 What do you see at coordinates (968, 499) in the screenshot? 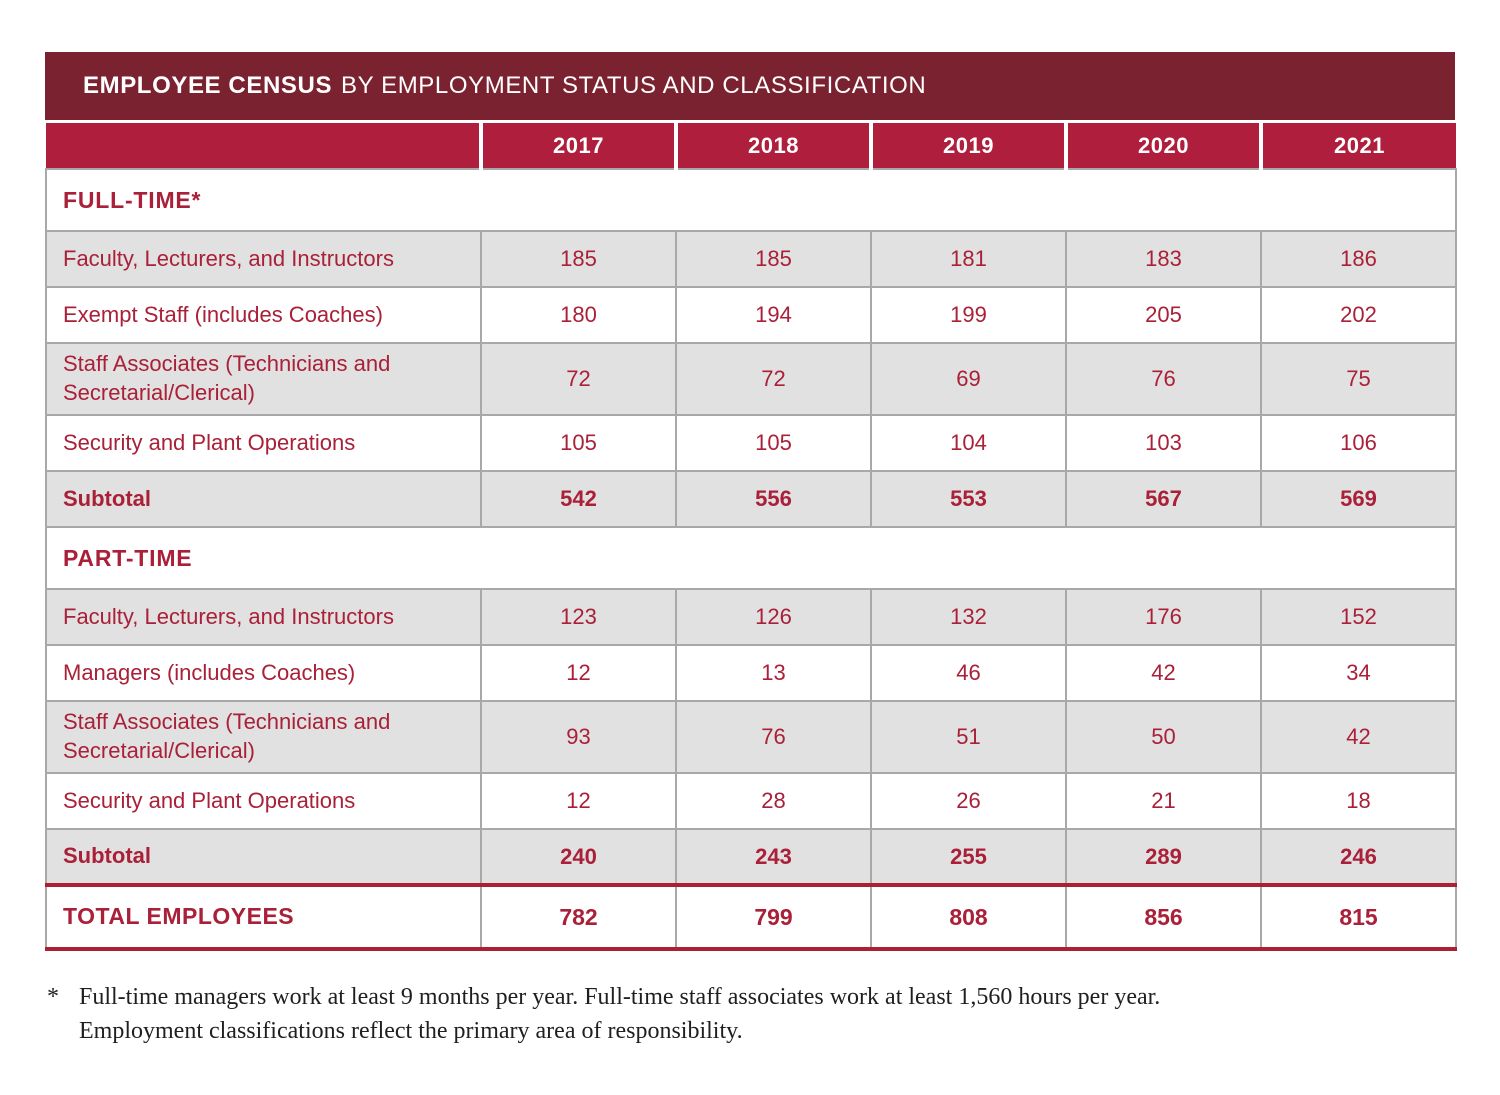
I see `value-cell: 553` at bounding box center [968, 499].